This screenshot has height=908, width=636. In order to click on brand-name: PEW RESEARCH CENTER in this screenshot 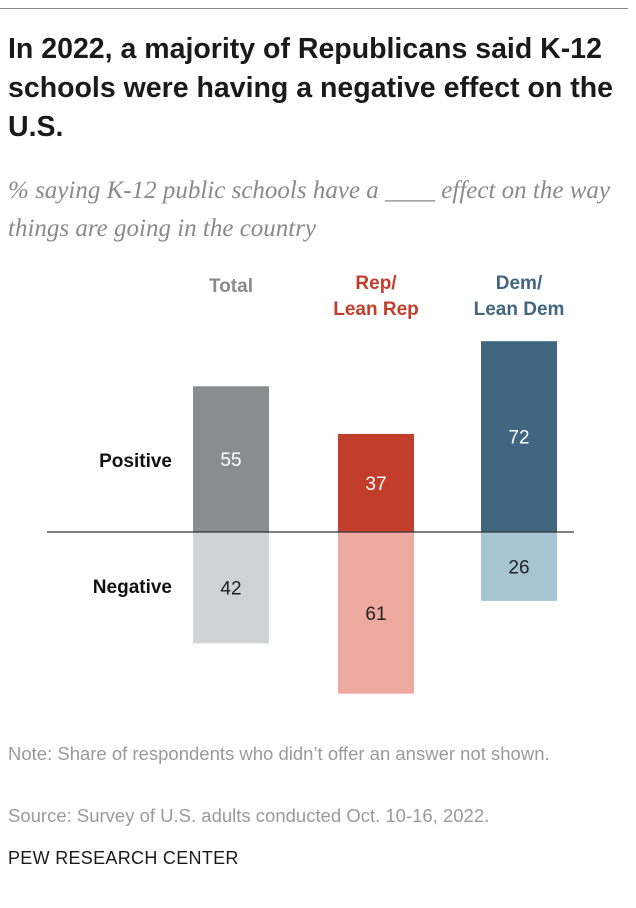, I will do `click(123, 858)`.